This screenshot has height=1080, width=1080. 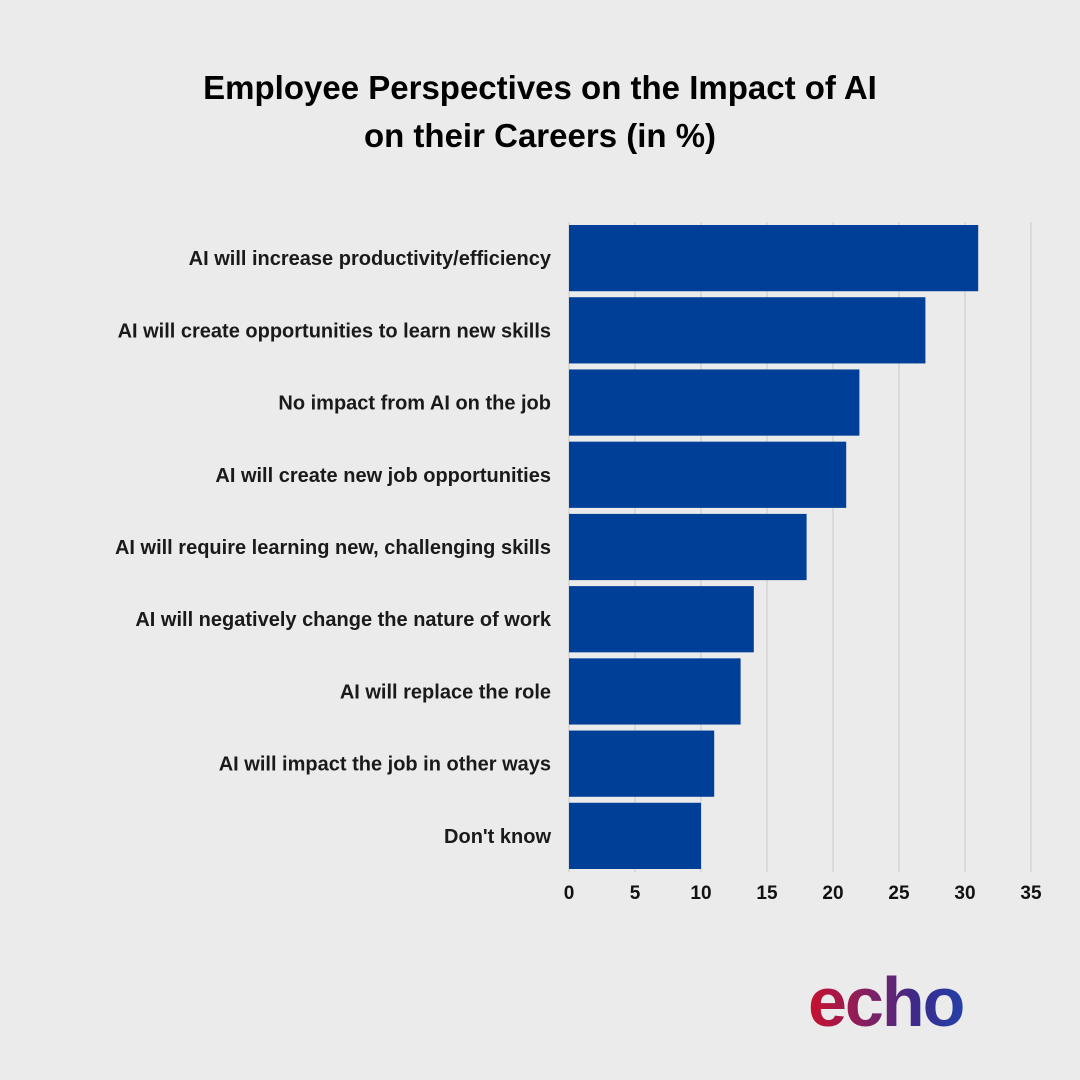 What do you see at coordinates (569, 893) in the screenshot?
I see `x-tick-label: 0` at bounding box center [569, 893].